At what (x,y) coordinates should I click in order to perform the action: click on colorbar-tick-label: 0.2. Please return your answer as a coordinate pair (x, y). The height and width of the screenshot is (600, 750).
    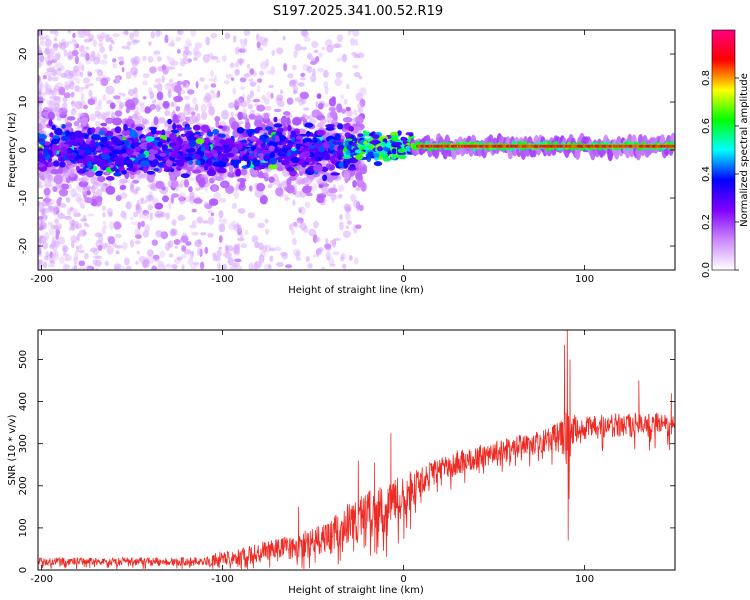
    Looking at the image, I should click on (706, 222).